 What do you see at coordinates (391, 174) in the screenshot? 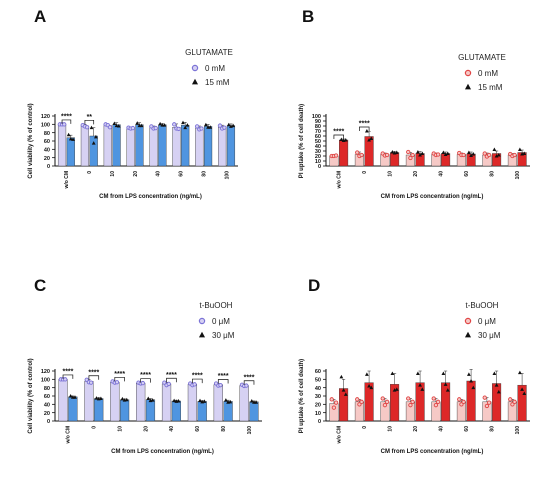
I see `x-tick-label: 10` at bounding box center [391, 174].